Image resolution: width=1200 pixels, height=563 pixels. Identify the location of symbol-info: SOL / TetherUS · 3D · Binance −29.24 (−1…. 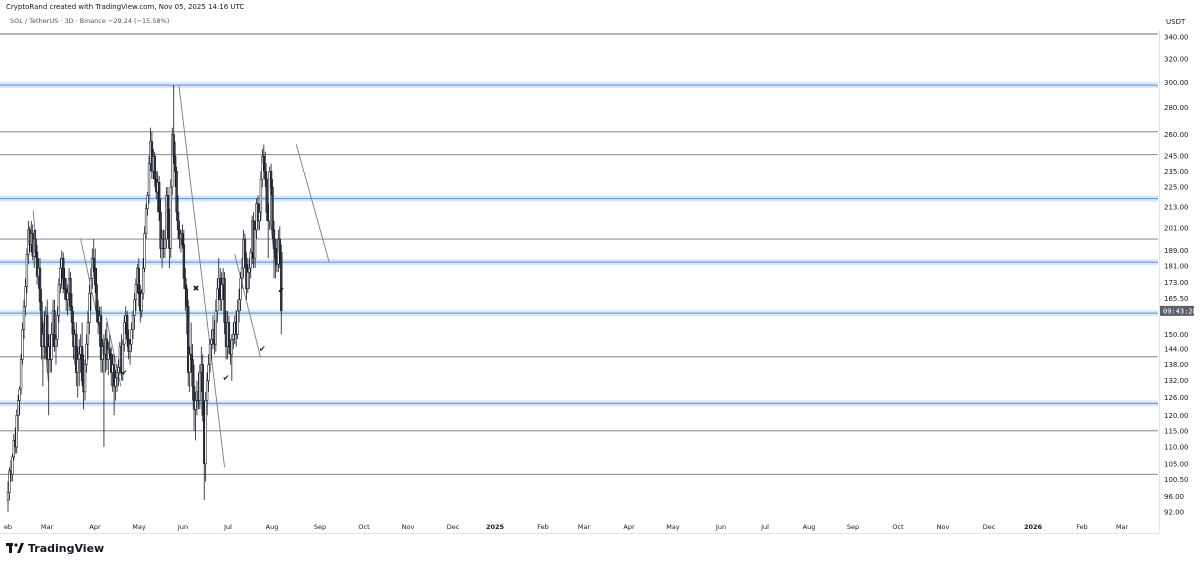
(90, 21).